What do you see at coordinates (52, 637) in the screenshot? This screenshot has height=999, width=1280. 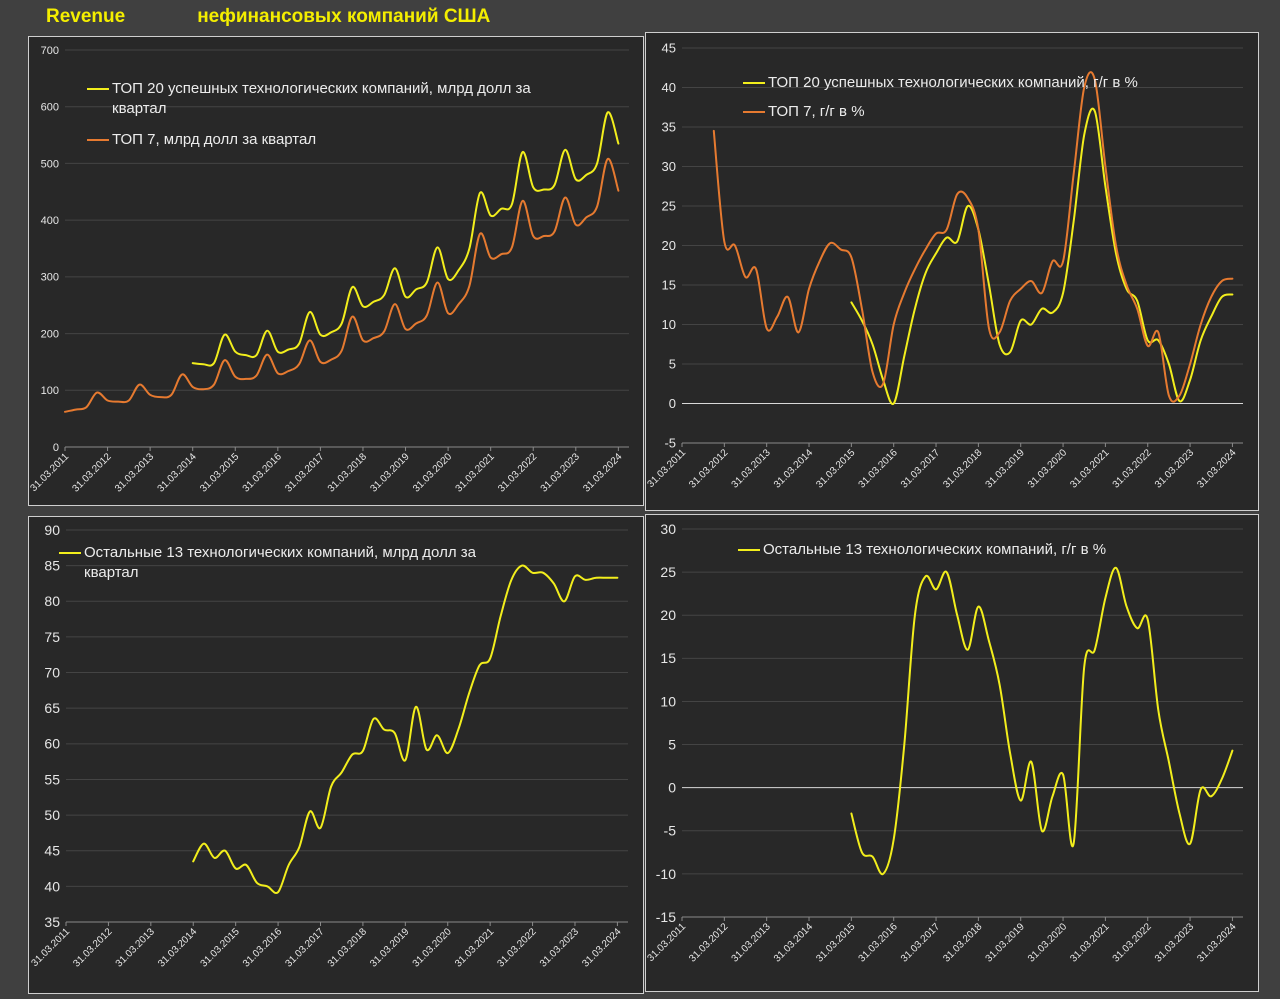 I see `y-tick-label: 75` at bounding box center [52, 637].